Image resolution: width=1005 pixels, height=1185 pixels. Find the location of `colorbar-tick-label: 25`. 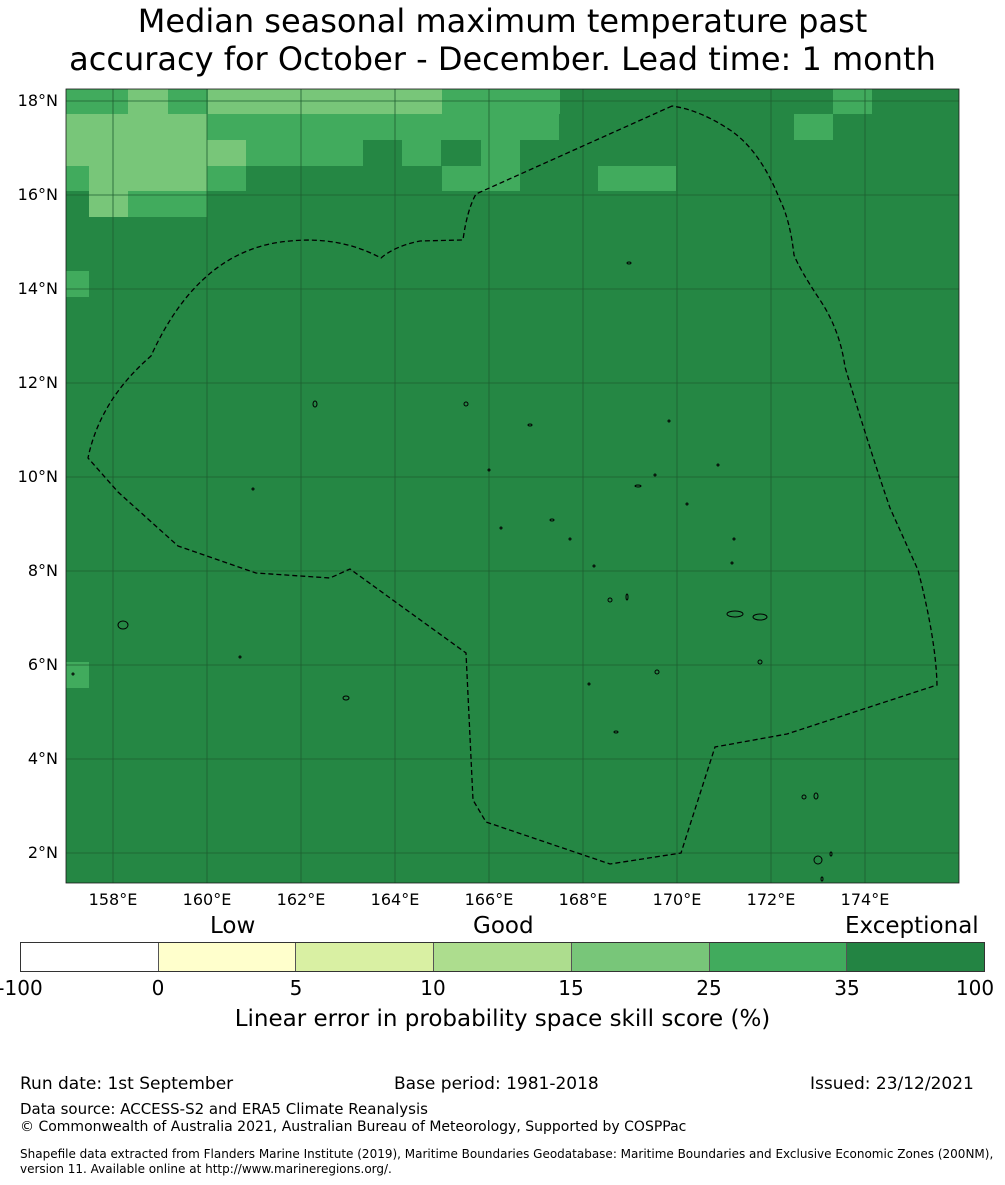

colorbar-tick-label: 25 is located at coordinates (709, 988).